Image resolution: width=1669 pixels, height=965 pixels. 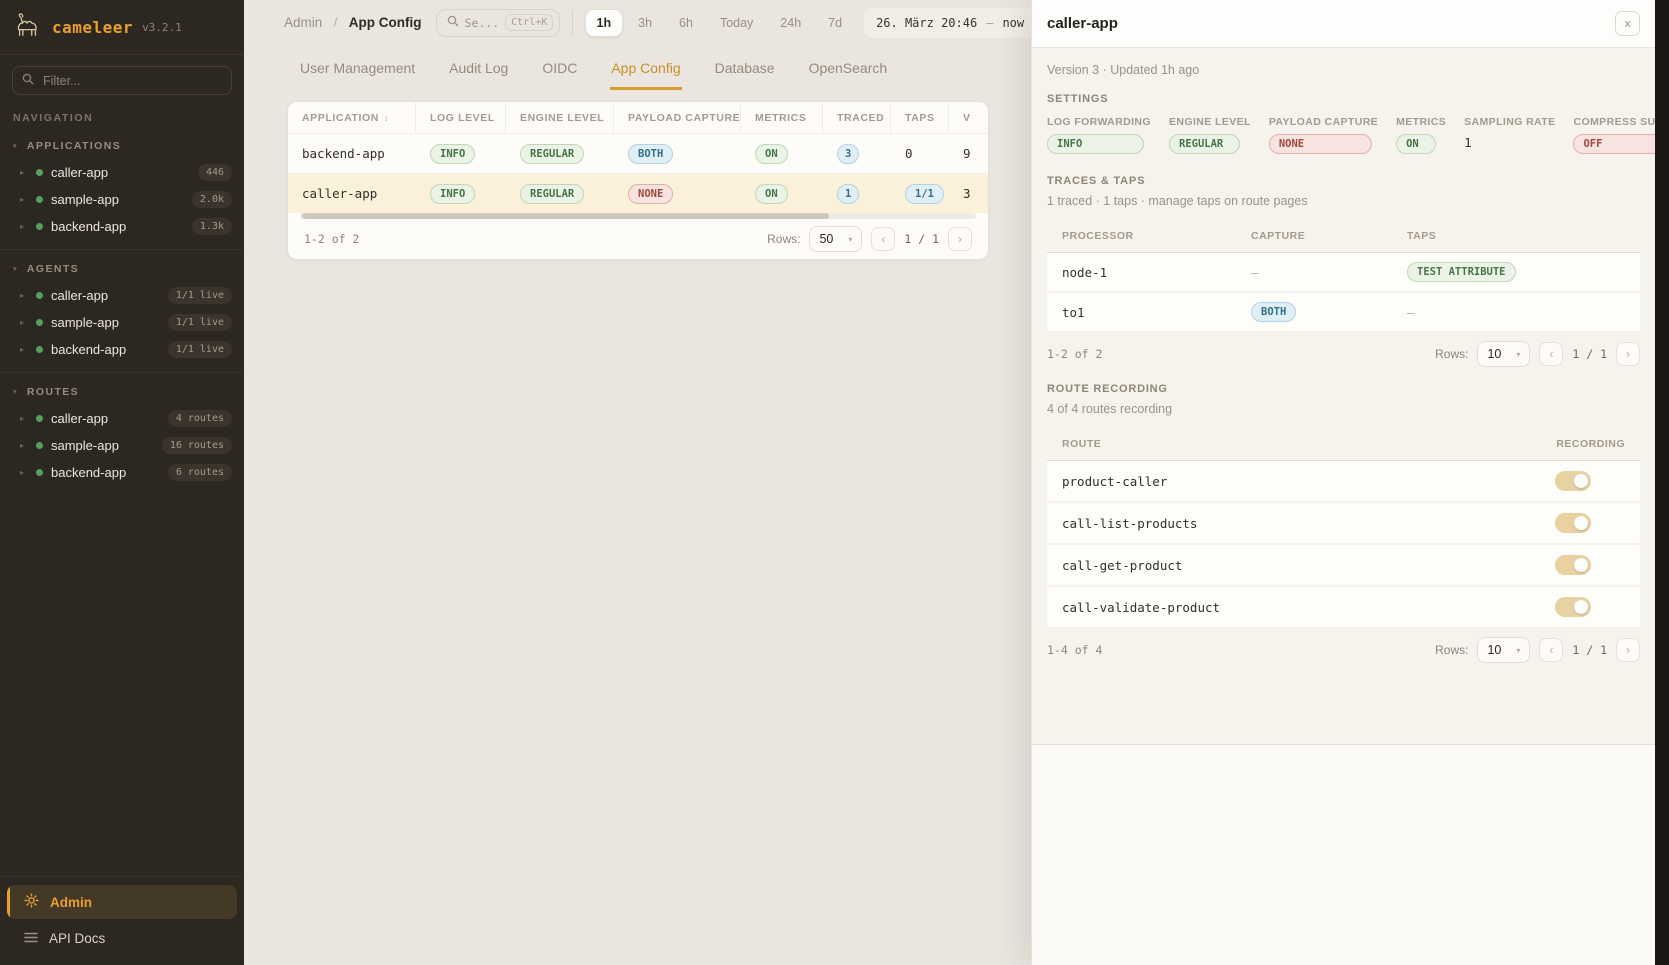 I want to click on filter-input, so click(x=131, y=80).